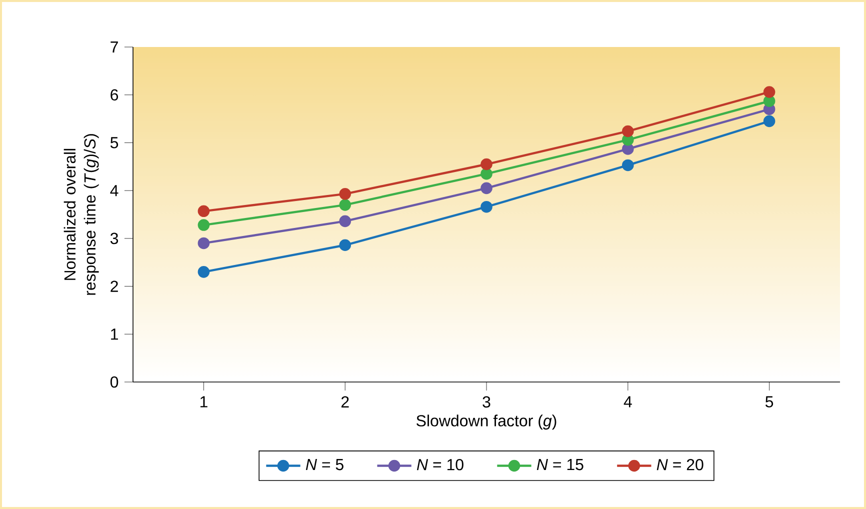 This screenshot has height=509, width=866. Describe the element at coordinates (628, 402) in the screenshot. I see `x-tick-label: 4` at that location.